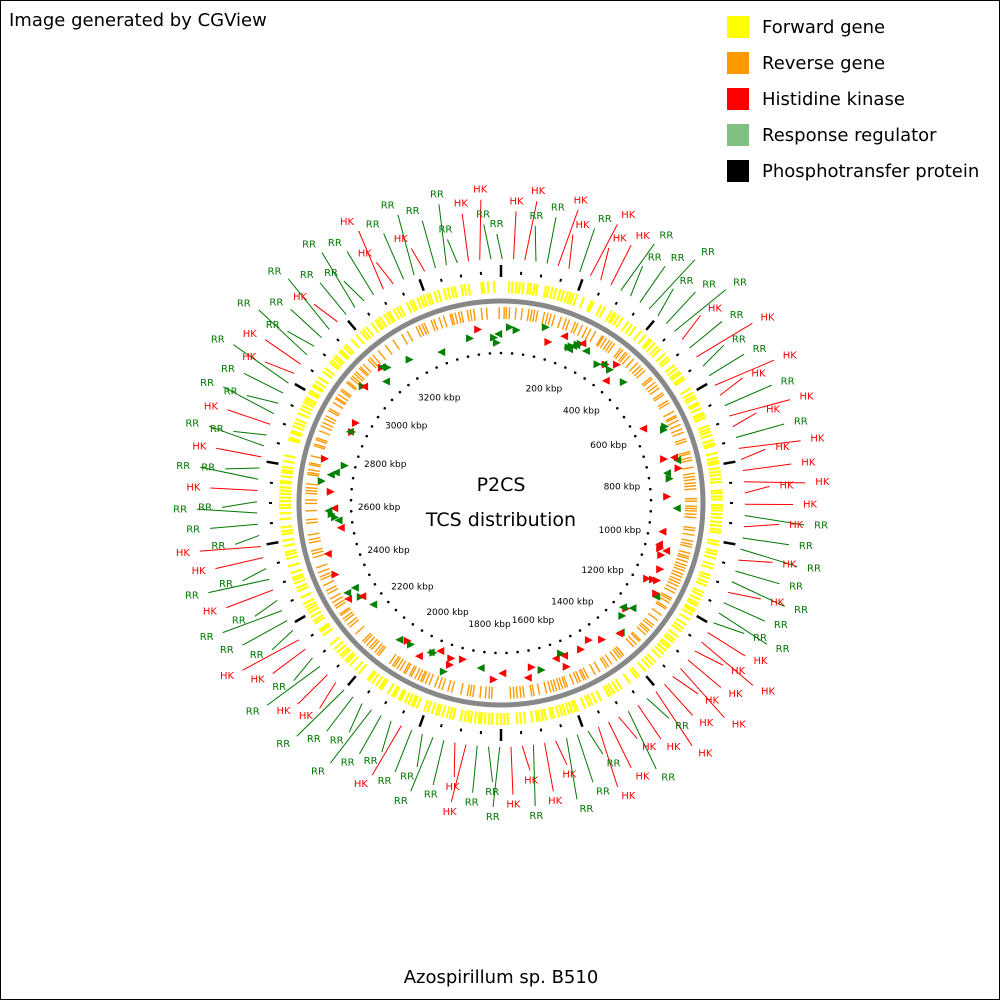 The image size is (1000, 1000). I want to click on legend-item: Reverse gene, so click(853, 63).